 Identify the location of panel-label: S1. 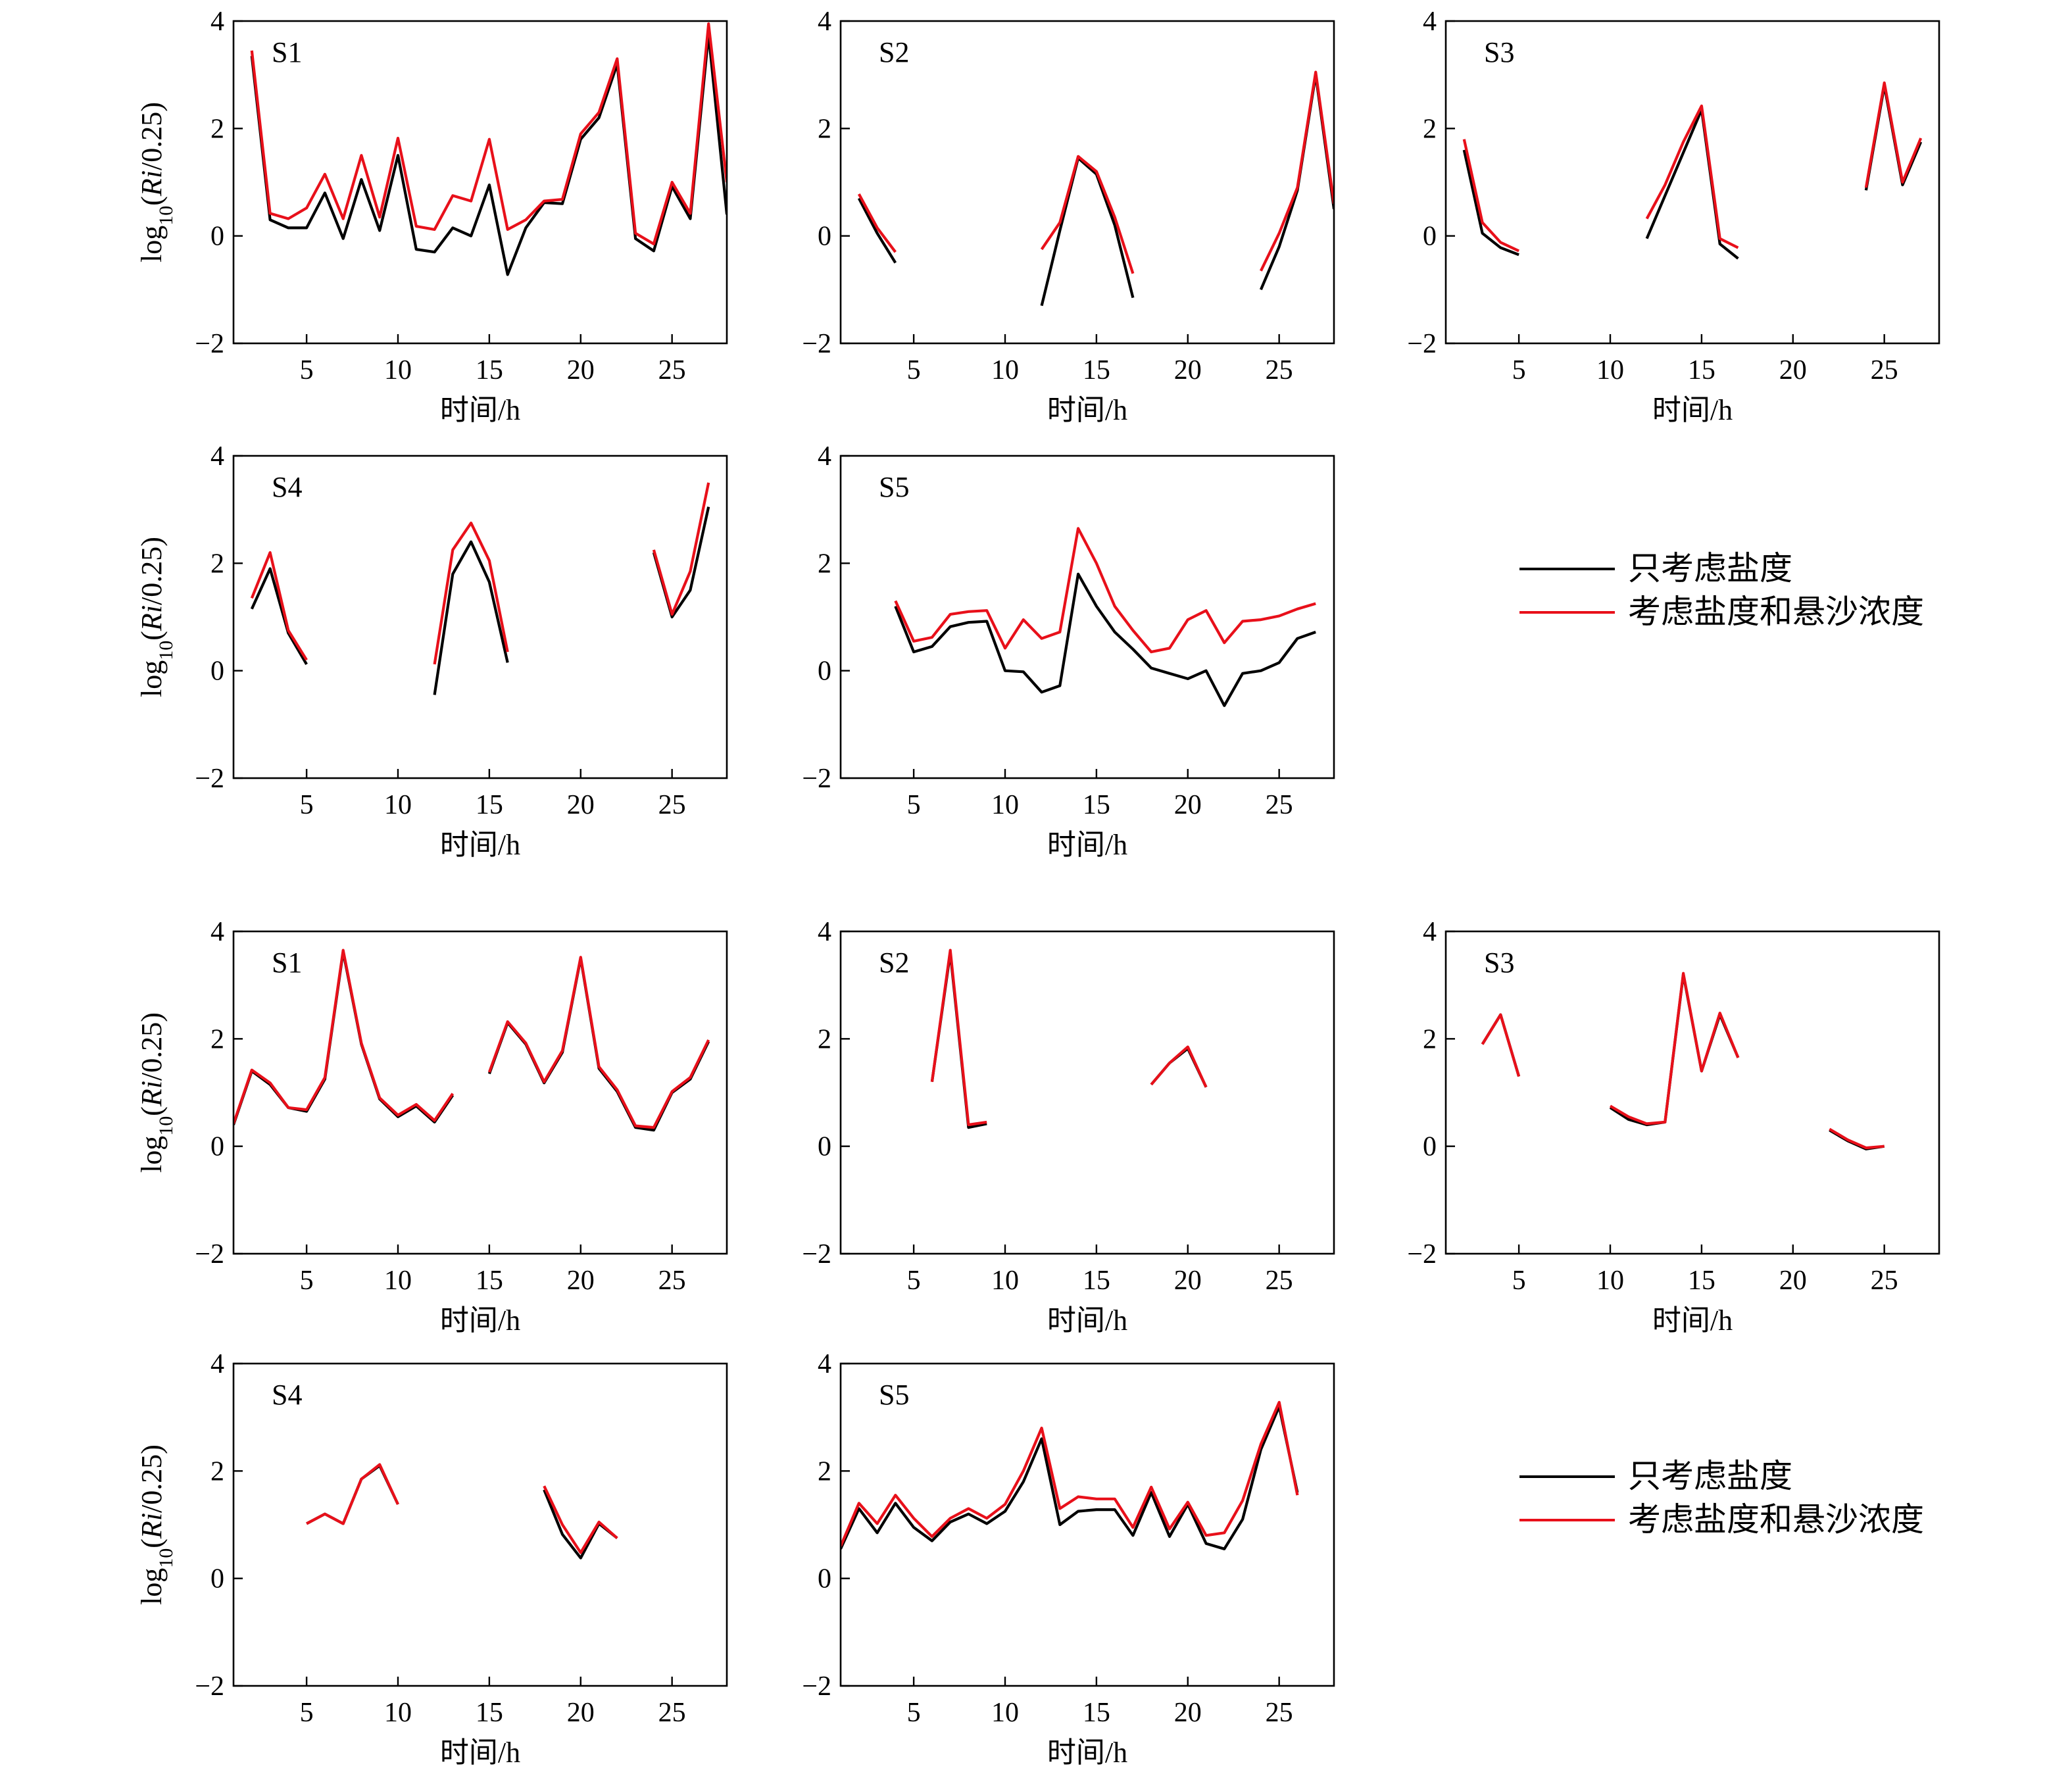
(287, 963).